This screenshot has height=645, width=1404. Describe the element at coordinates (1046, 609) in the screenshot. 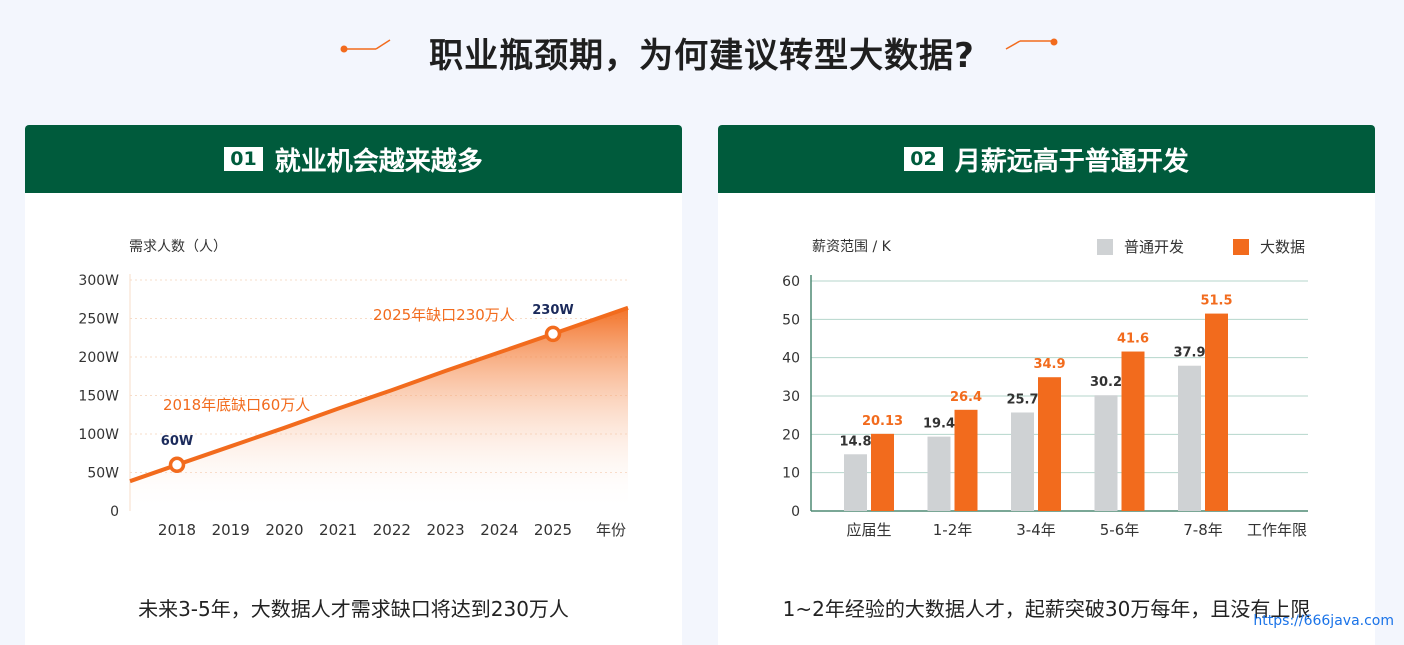

I see `card-caption: 1~2年经验的大数据人才，起薪突破30万每年，且没有上限` at that location.